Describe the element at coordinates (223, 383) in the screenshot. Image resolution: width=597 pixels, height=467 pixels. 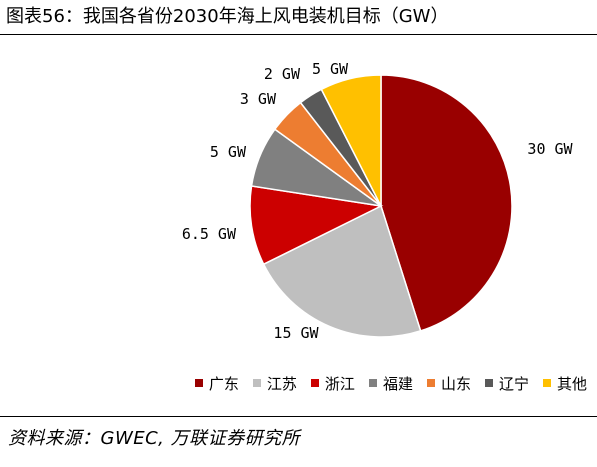
I see `legend-label: 广东` at that location.